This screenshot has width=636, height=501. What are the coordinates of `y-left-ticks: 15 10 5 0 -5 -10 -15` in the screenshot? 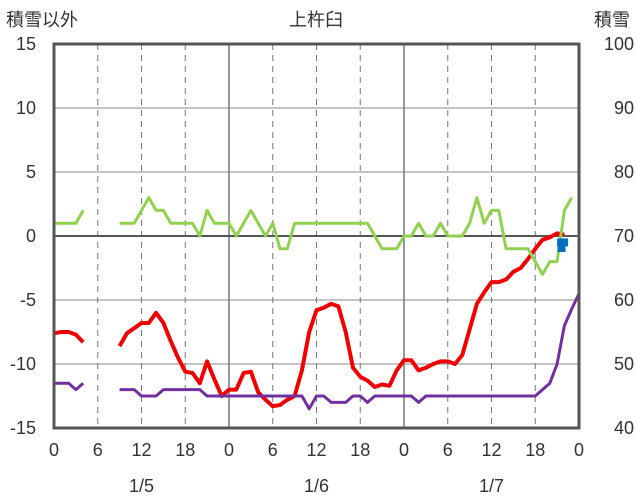 It's located at (23, 236).